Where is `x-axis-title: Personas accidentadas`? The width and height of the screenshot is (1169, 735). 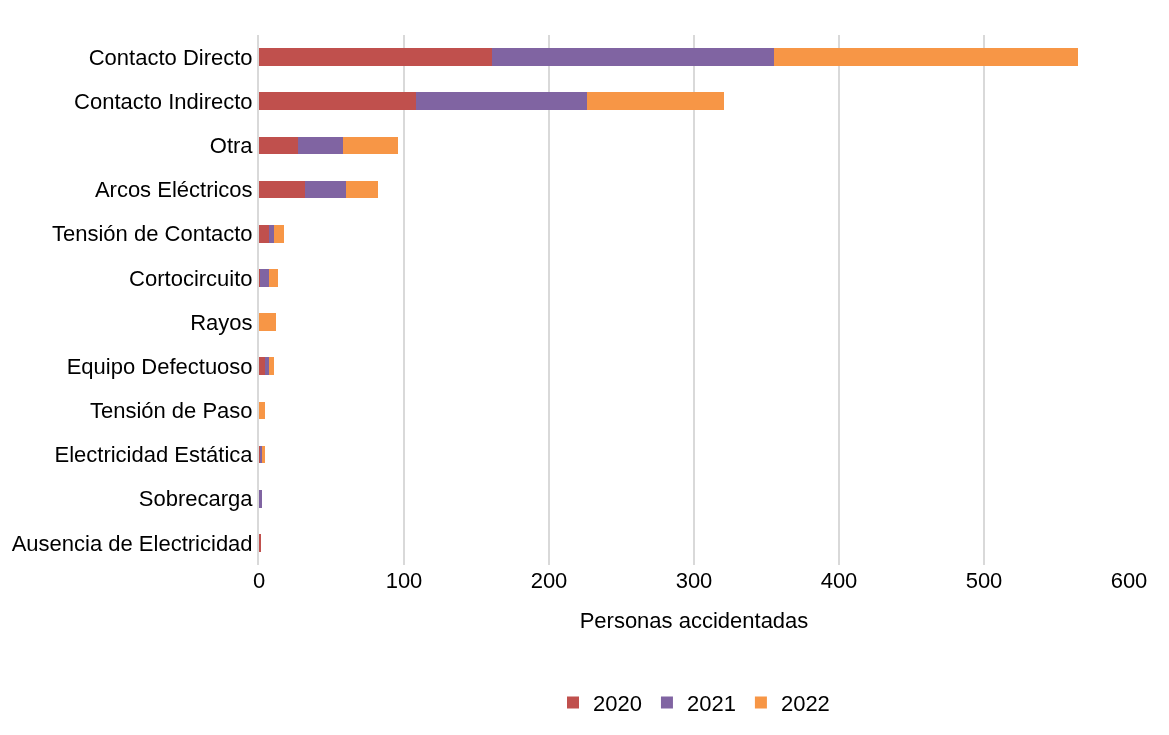 x-axis-title: Personas accidentadas is located at coordinates (694, 620).